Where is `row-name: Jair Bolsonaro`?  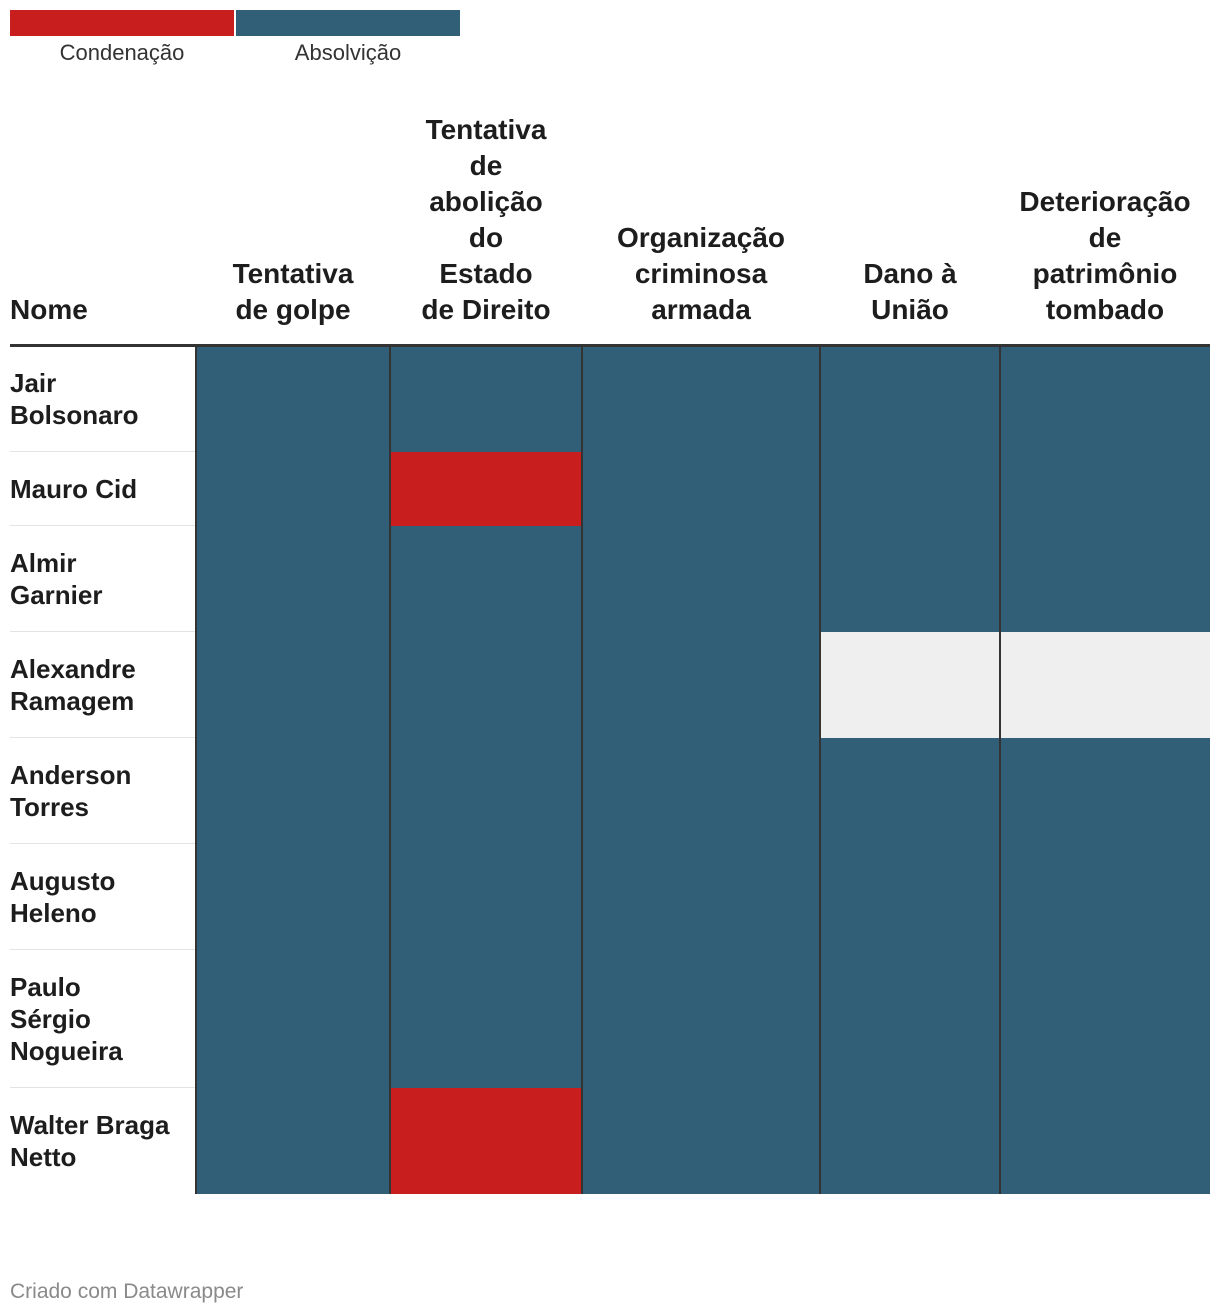
row-name: Jair Bolsonaro is located at coordinates (103, 398).